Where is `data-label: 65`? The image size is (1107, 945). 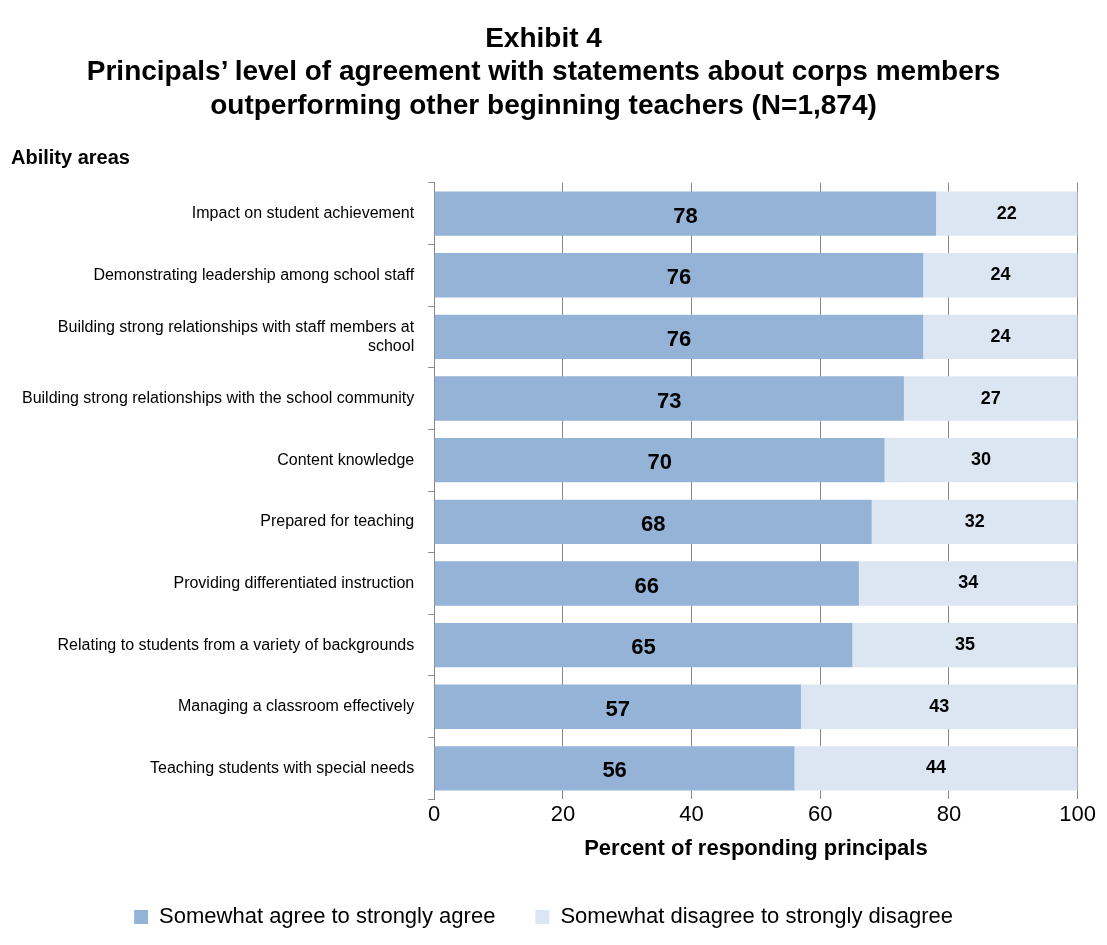 data-label: 65 is located at coordinates (643, 647).